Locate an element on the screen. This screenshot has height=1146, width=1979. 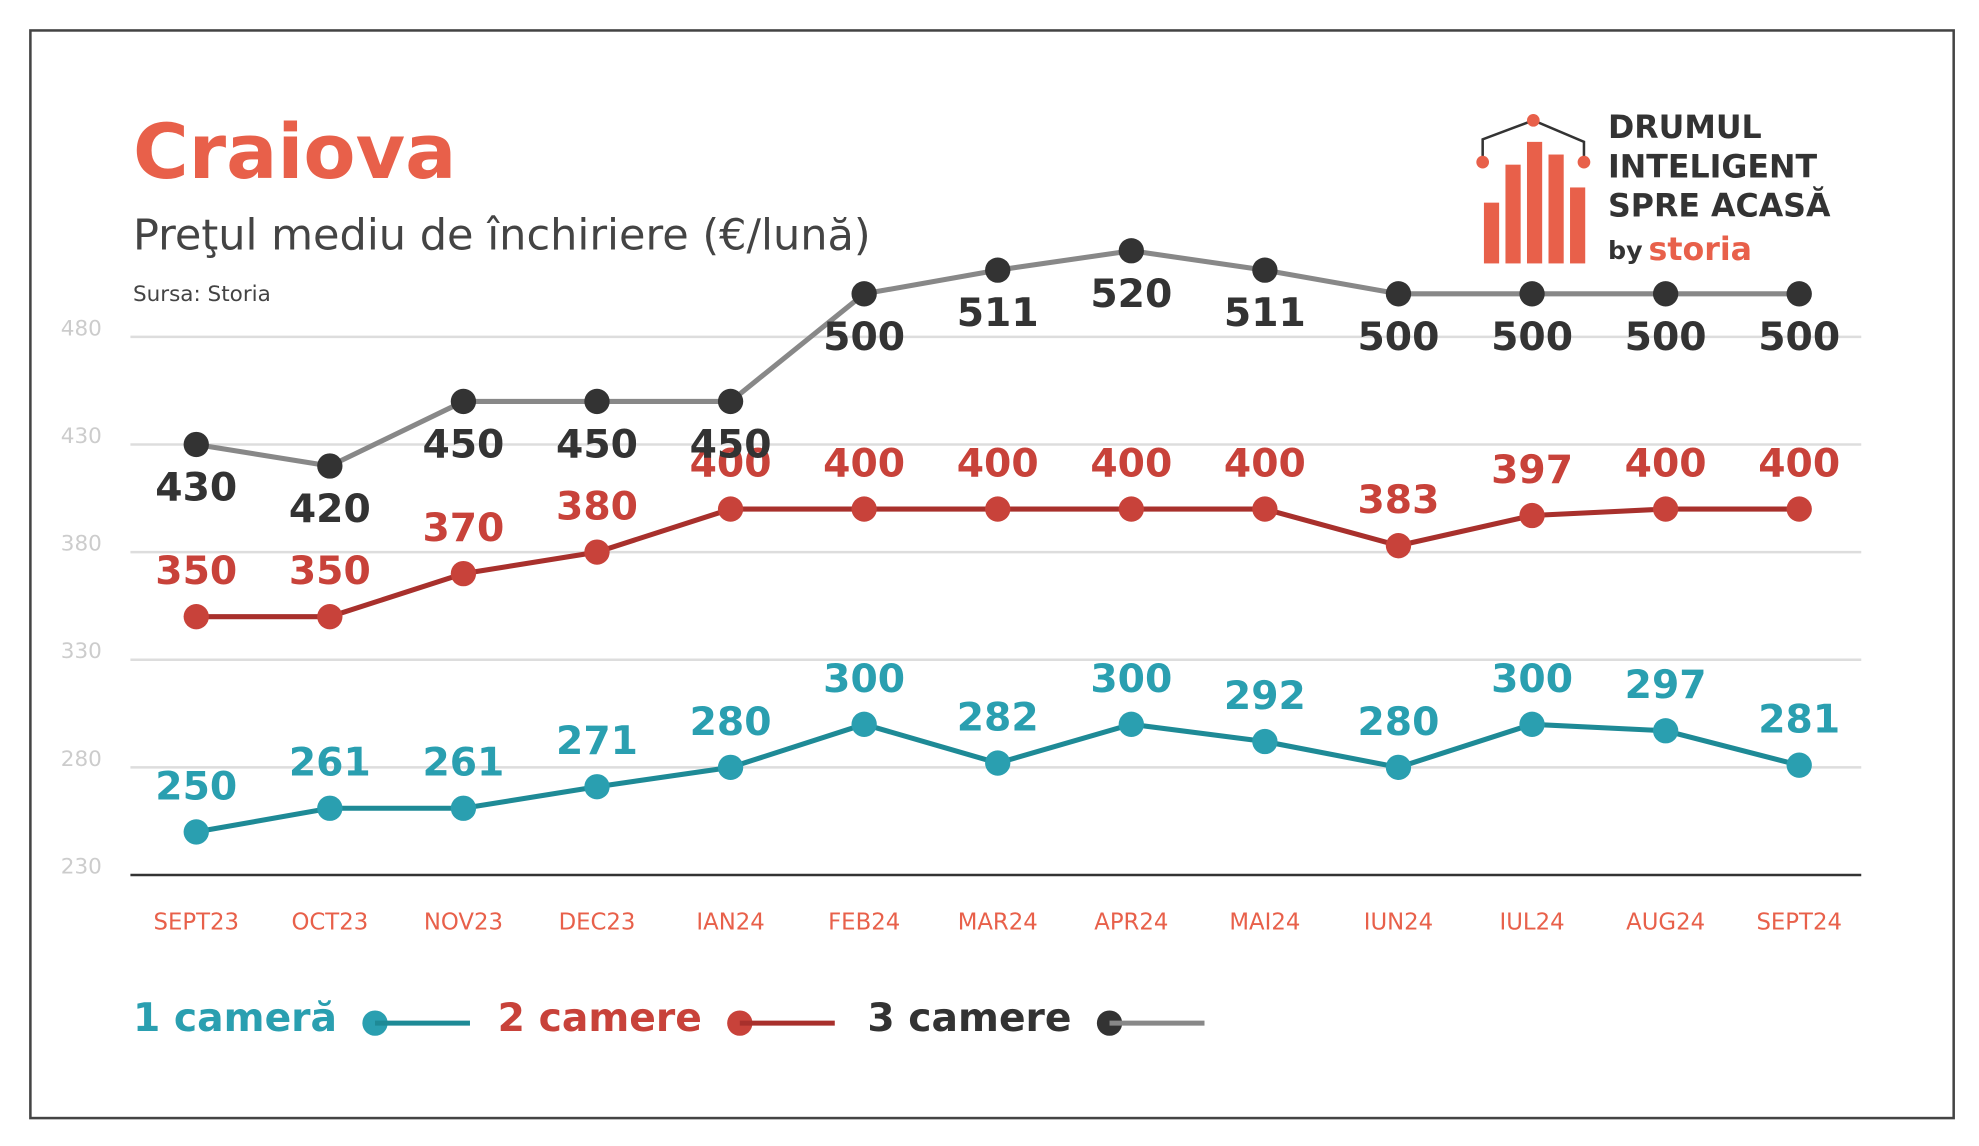
logo-brand: storia is located at coordinates (1701, 250).